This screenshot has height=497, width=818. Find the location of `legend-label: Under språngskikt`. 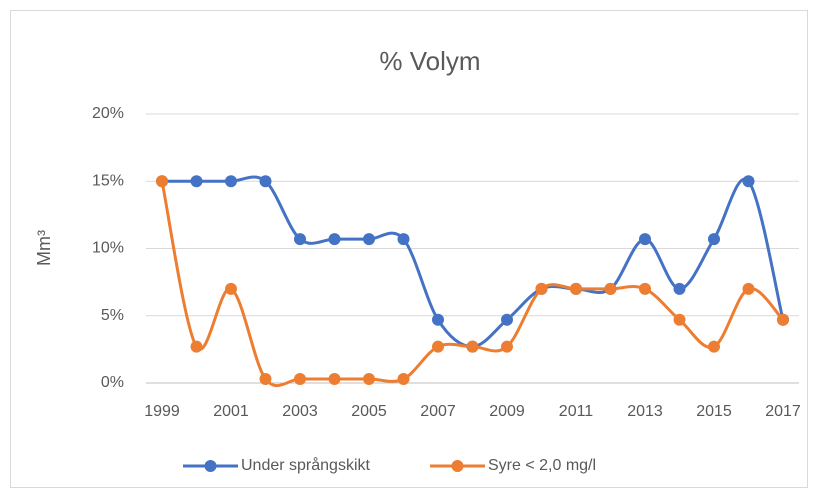

legend-label: Under språngskikt is located at coordinates (306, 465).